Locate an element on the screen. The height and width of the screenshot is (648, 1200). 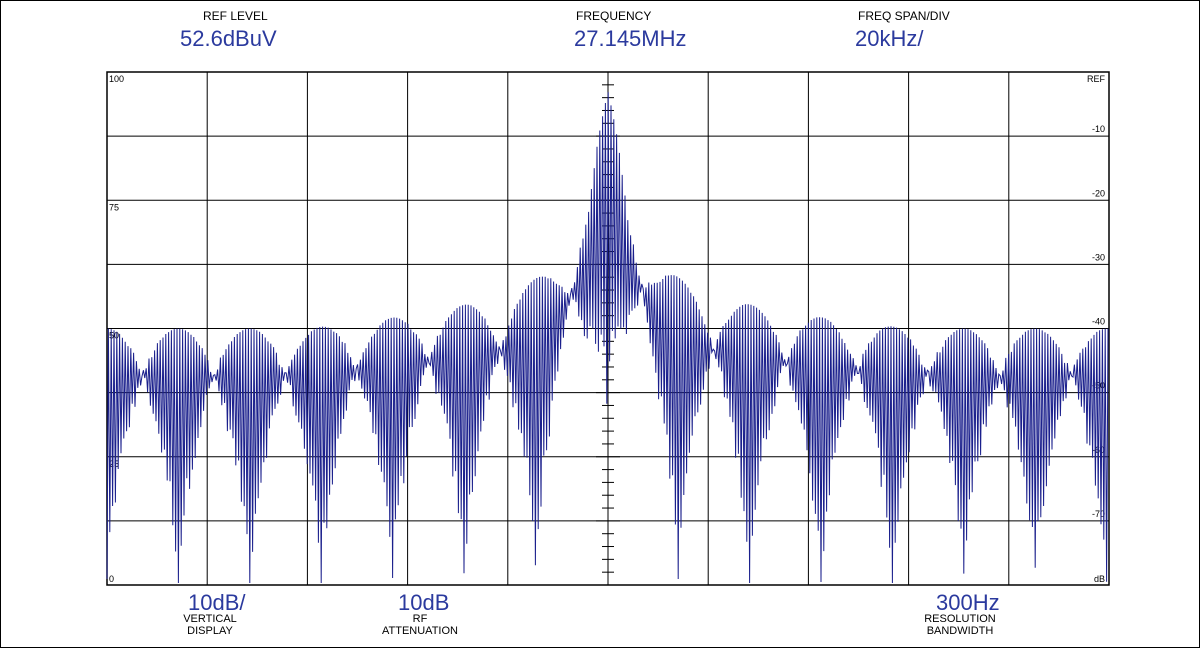
right-scale-label: REF is located at coordinates (1096, 79).